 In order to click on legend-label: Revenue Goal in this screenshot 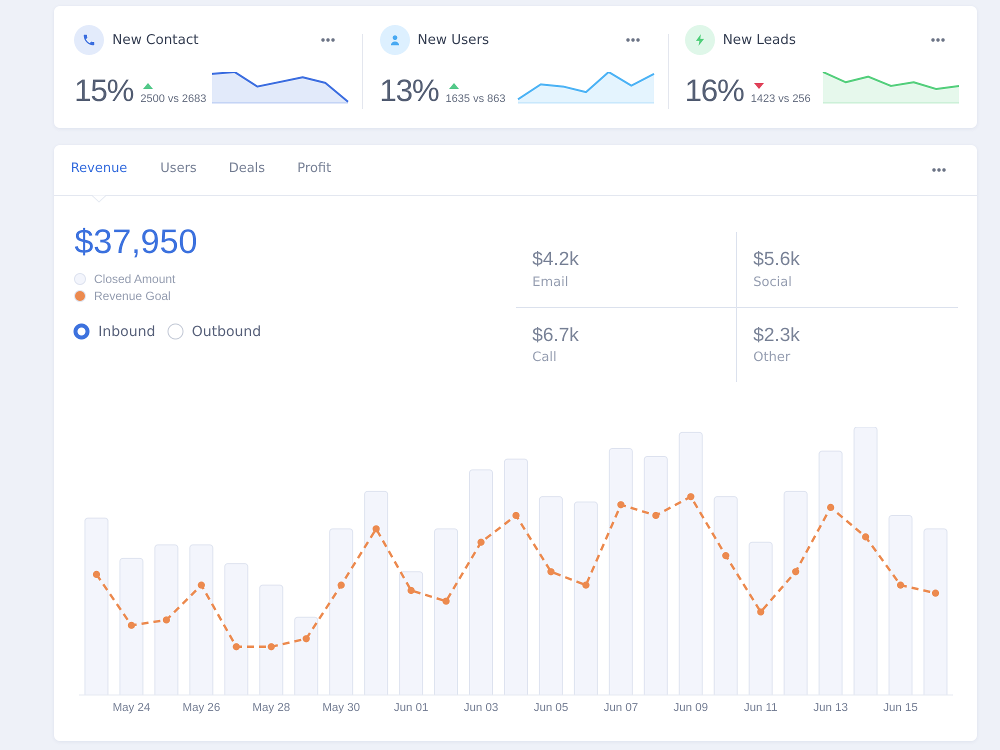, I will do `click(132, 296)`.